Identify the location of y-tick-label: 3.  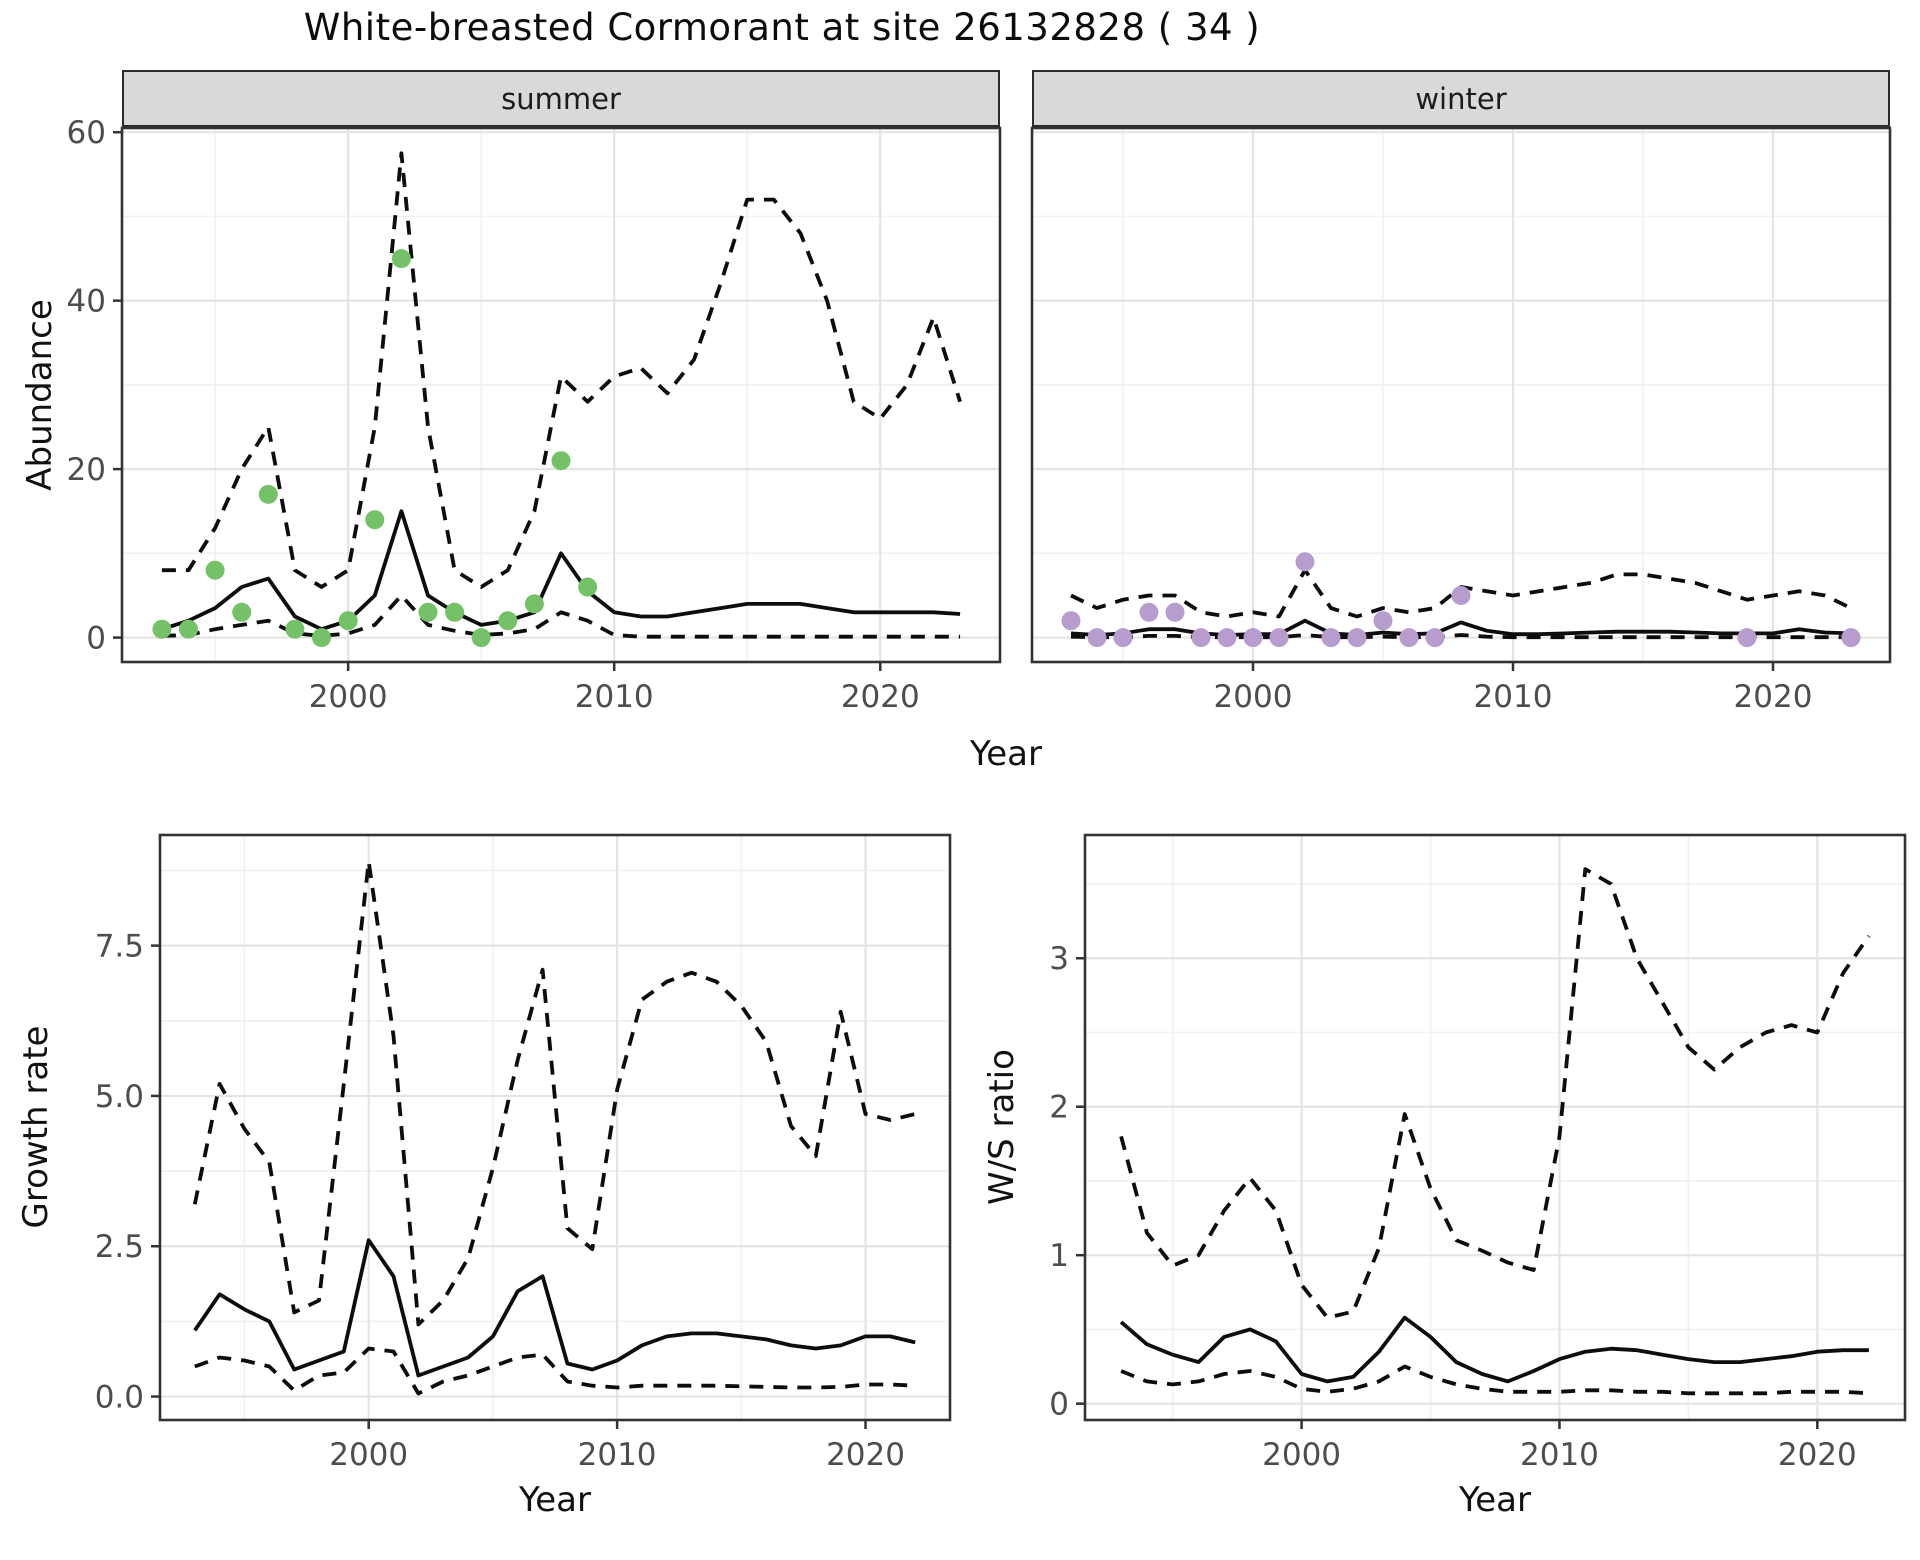
(1059, 959).